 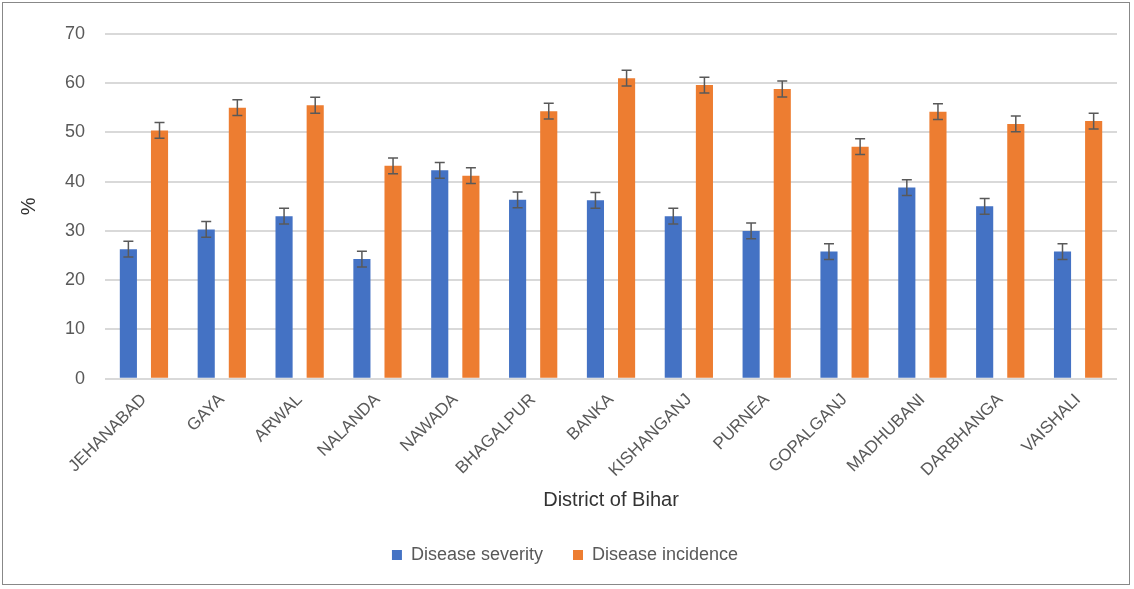 What do you see at coordinates (665, 553) in the screenshot?
I see `legend-label: Disease incidence` at bounding box center [665, 553].